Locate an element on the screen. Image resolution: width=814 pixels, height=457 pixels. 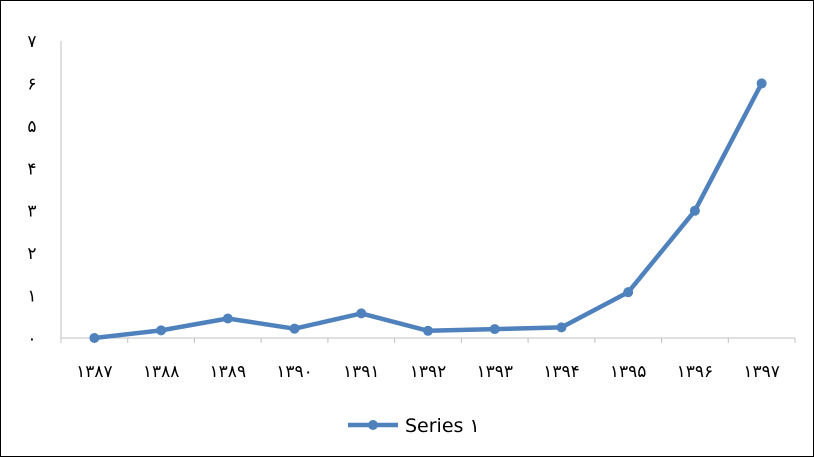
x-tick-label: ۱۳۹۱ is located at coordinates (361, 372).